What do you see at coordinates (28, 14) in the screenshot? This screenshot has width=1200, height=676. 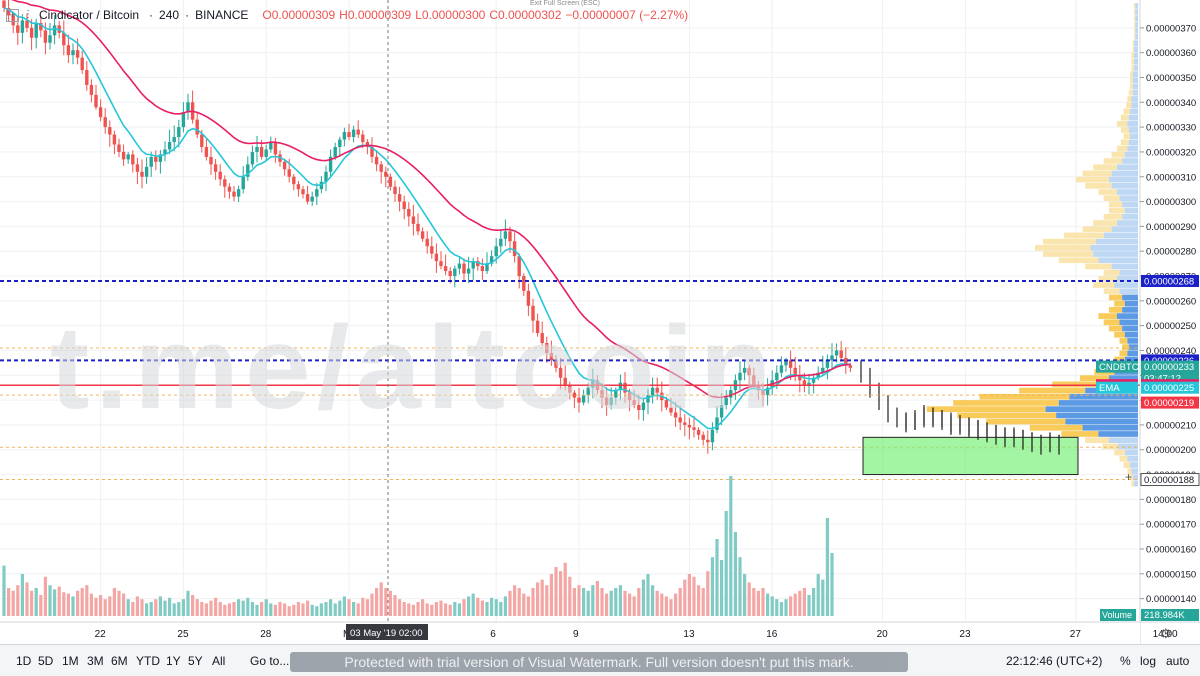 I see `dots-icon: ⋮` at bounding box center [28, 14].